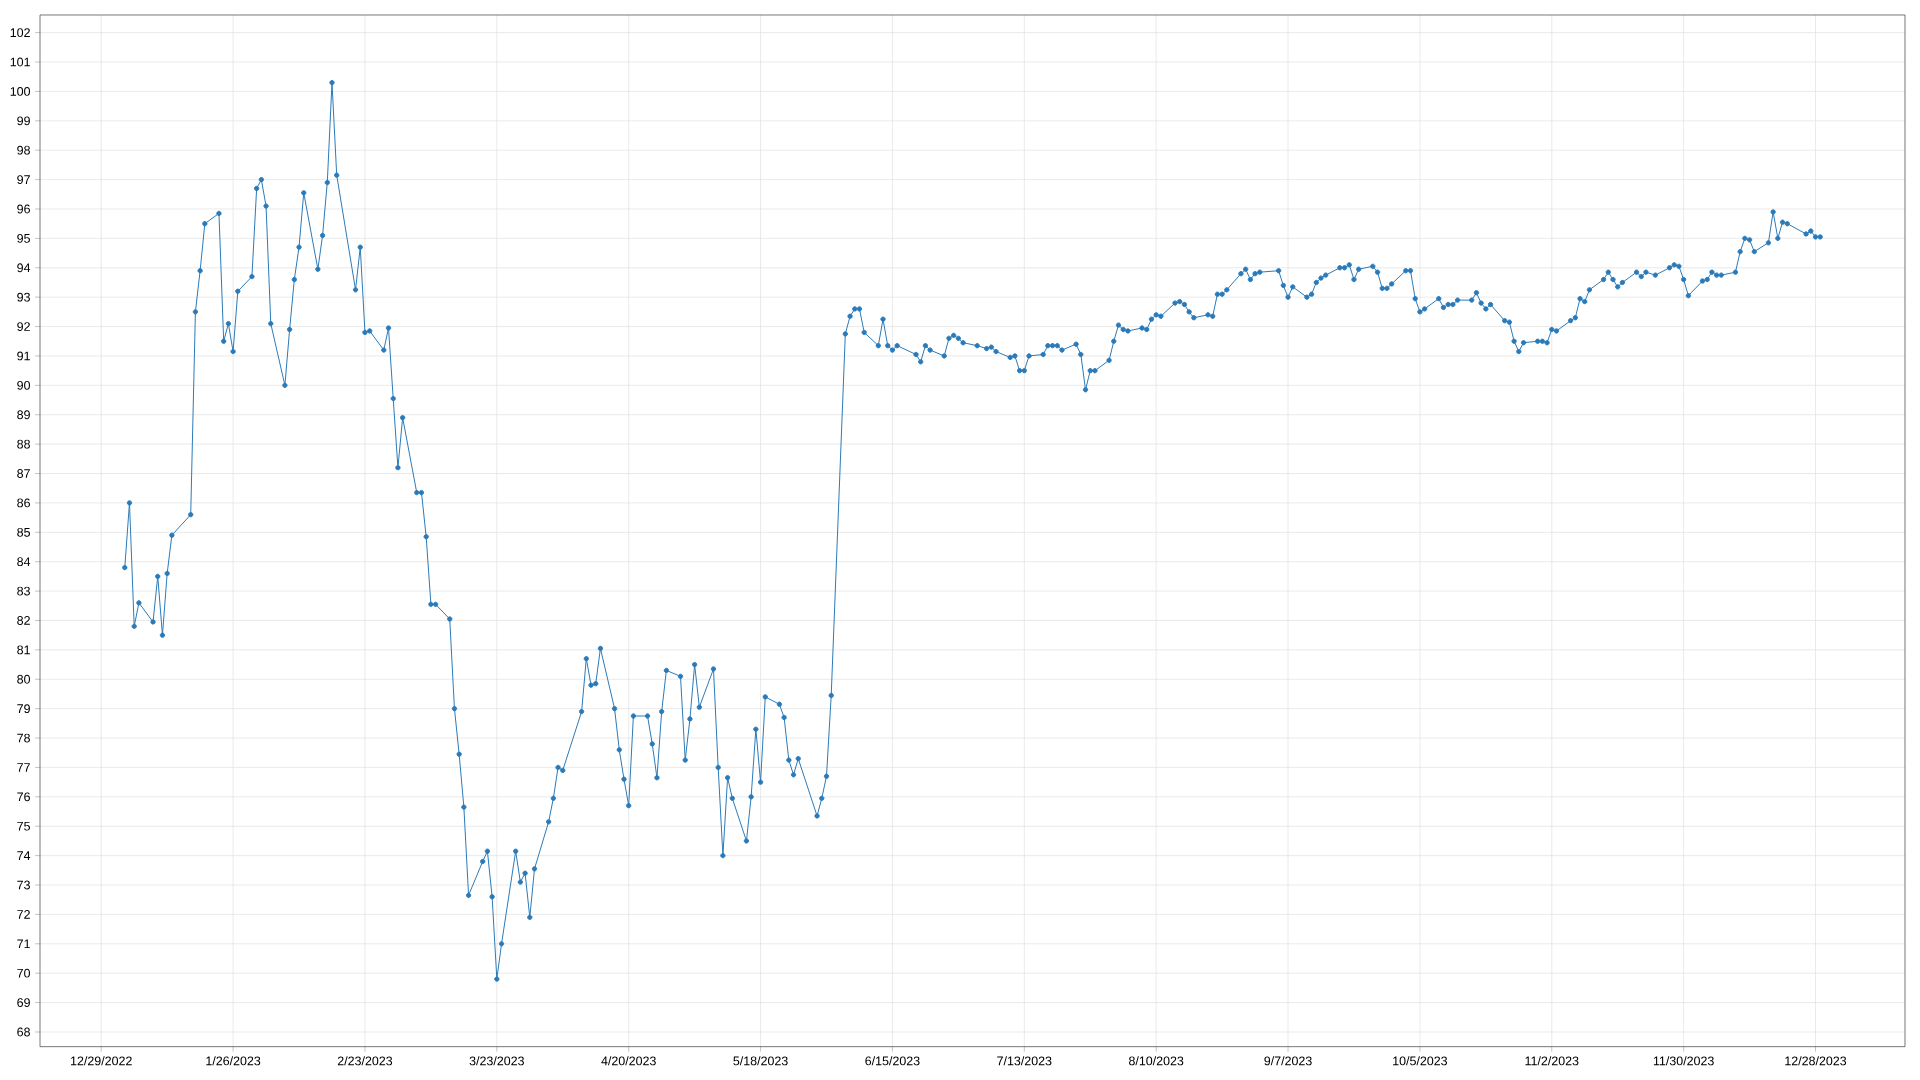 The width and height of the screenshot is (1920, 1080). I want to click on y-tick-label: 92, so click(23, 326).